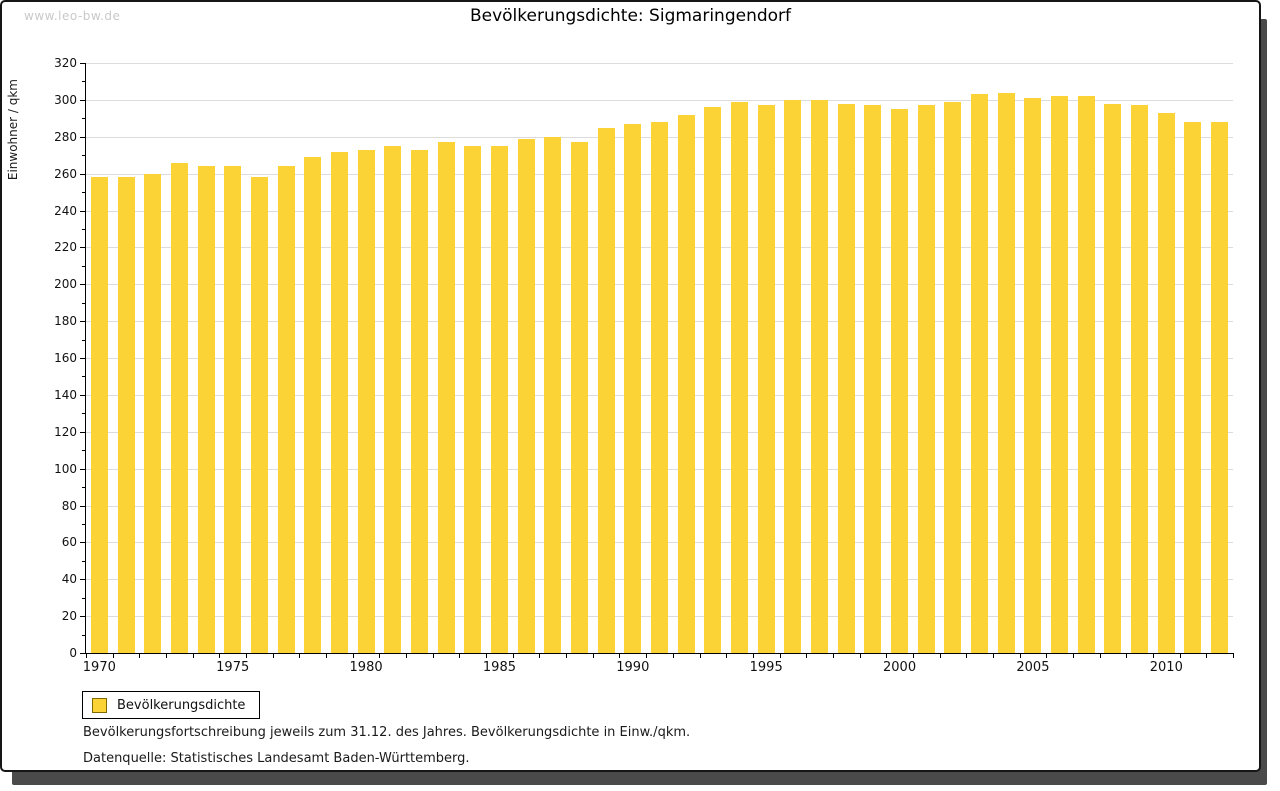  What do you see at coordinates (366, 667) in the screenshot?
I see `x-tick-label-1980: 1980` at bounding box center [366, 667].